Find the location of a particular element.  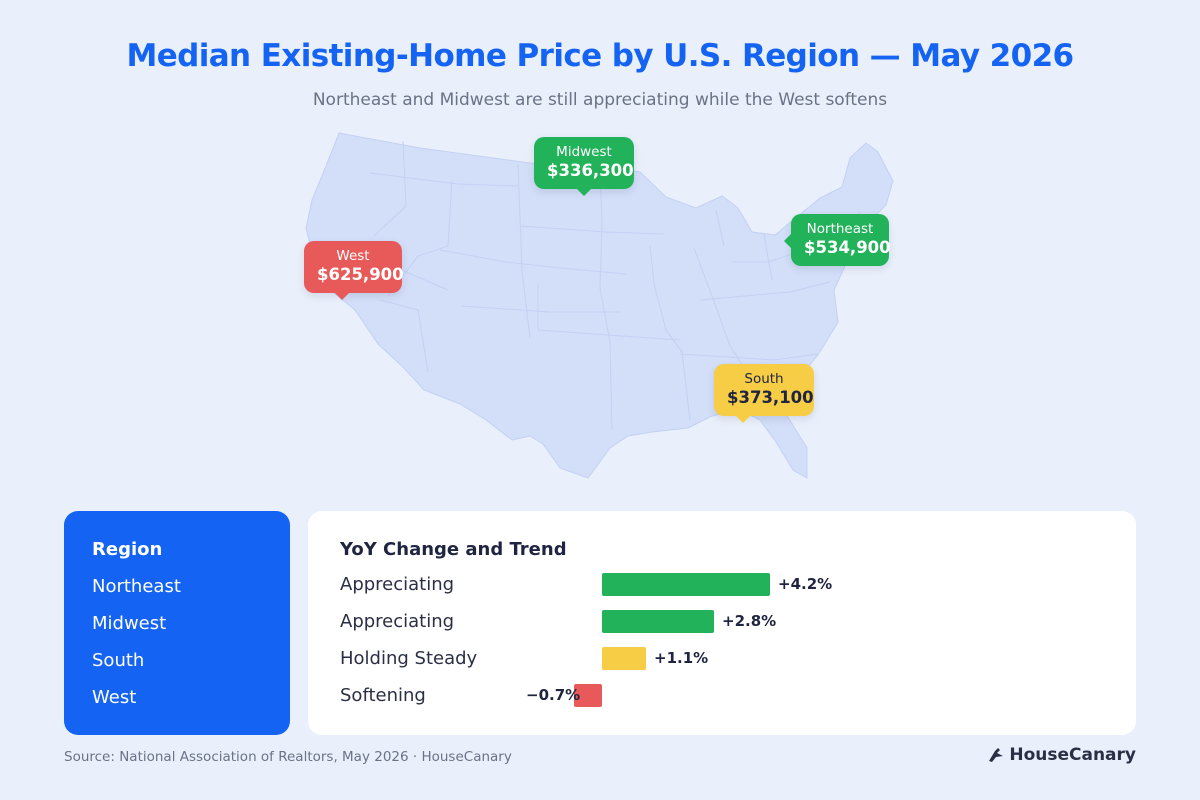

callout-northeast: Northeast $534,900 is located at coordinates (837, 240).